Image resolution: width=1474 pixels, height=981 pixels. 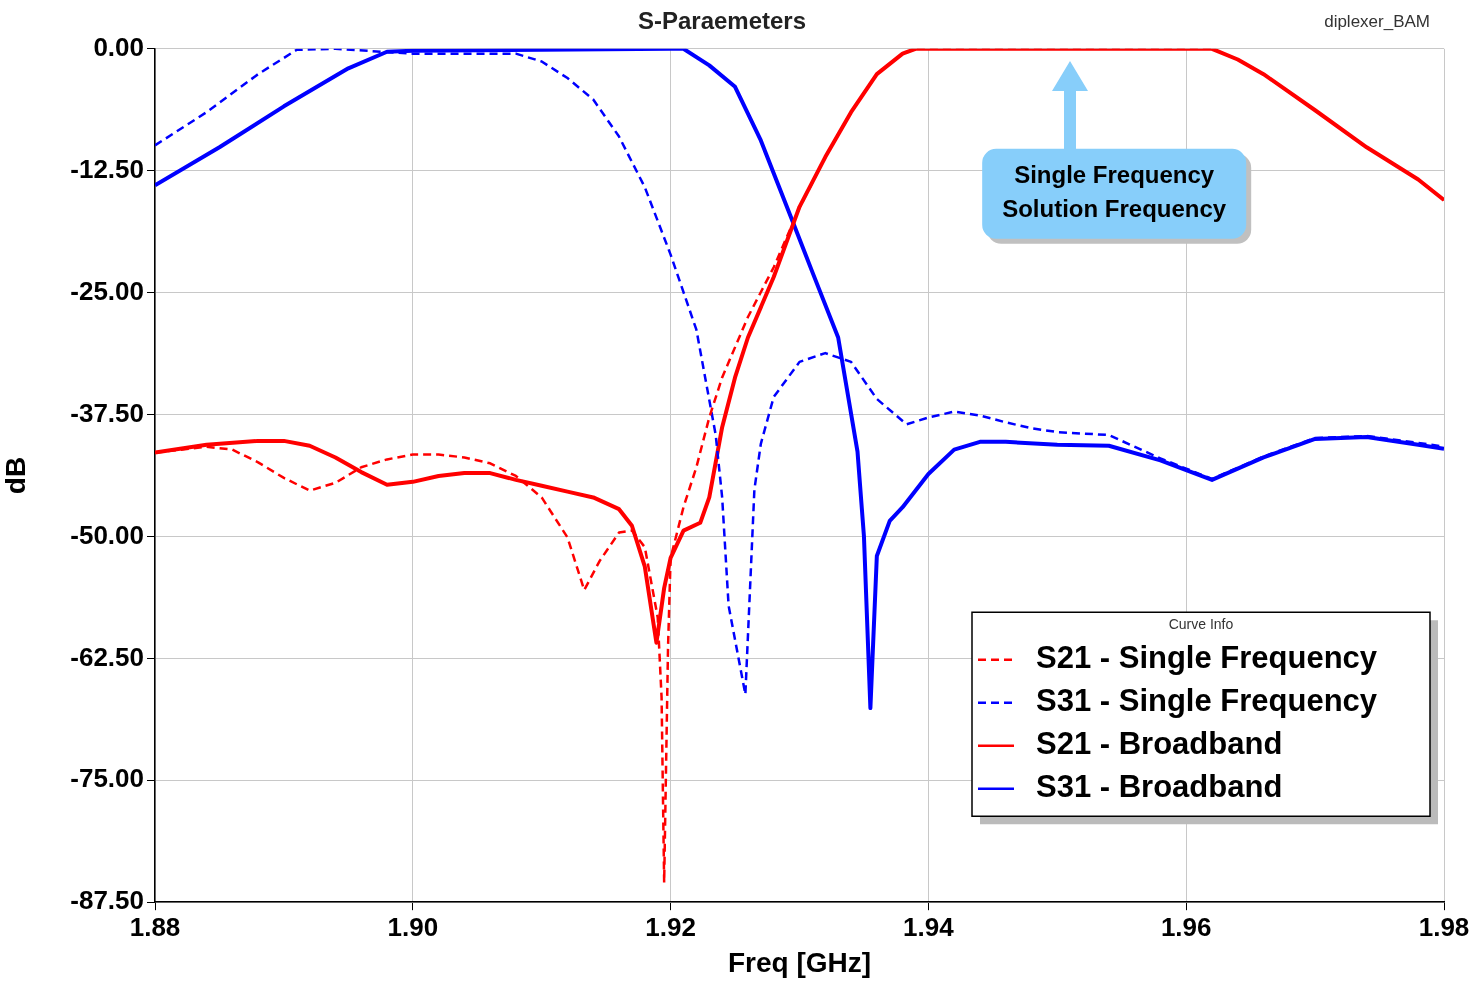 What do you see at coordinates (107, 778) in the screenshot?
I see `y-tick-label: -75.00` at bounding box center [107, 778].